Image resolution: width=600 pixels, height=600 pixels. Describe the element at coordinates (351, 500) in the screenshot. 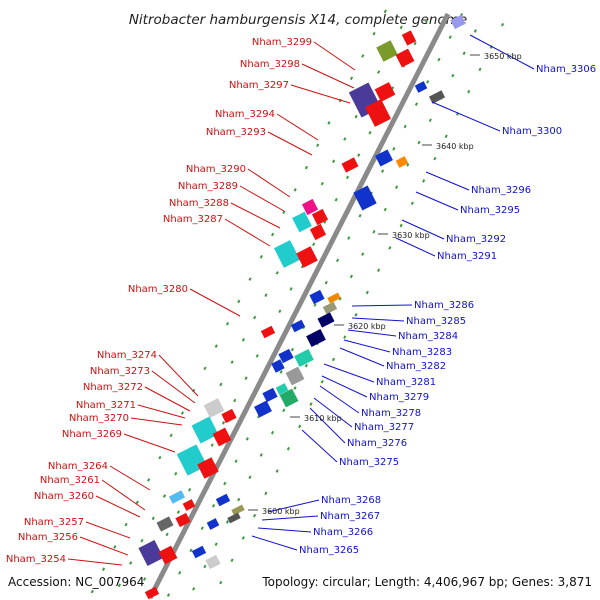

I see `gene-label-reverse: Nham_3268` at that location.